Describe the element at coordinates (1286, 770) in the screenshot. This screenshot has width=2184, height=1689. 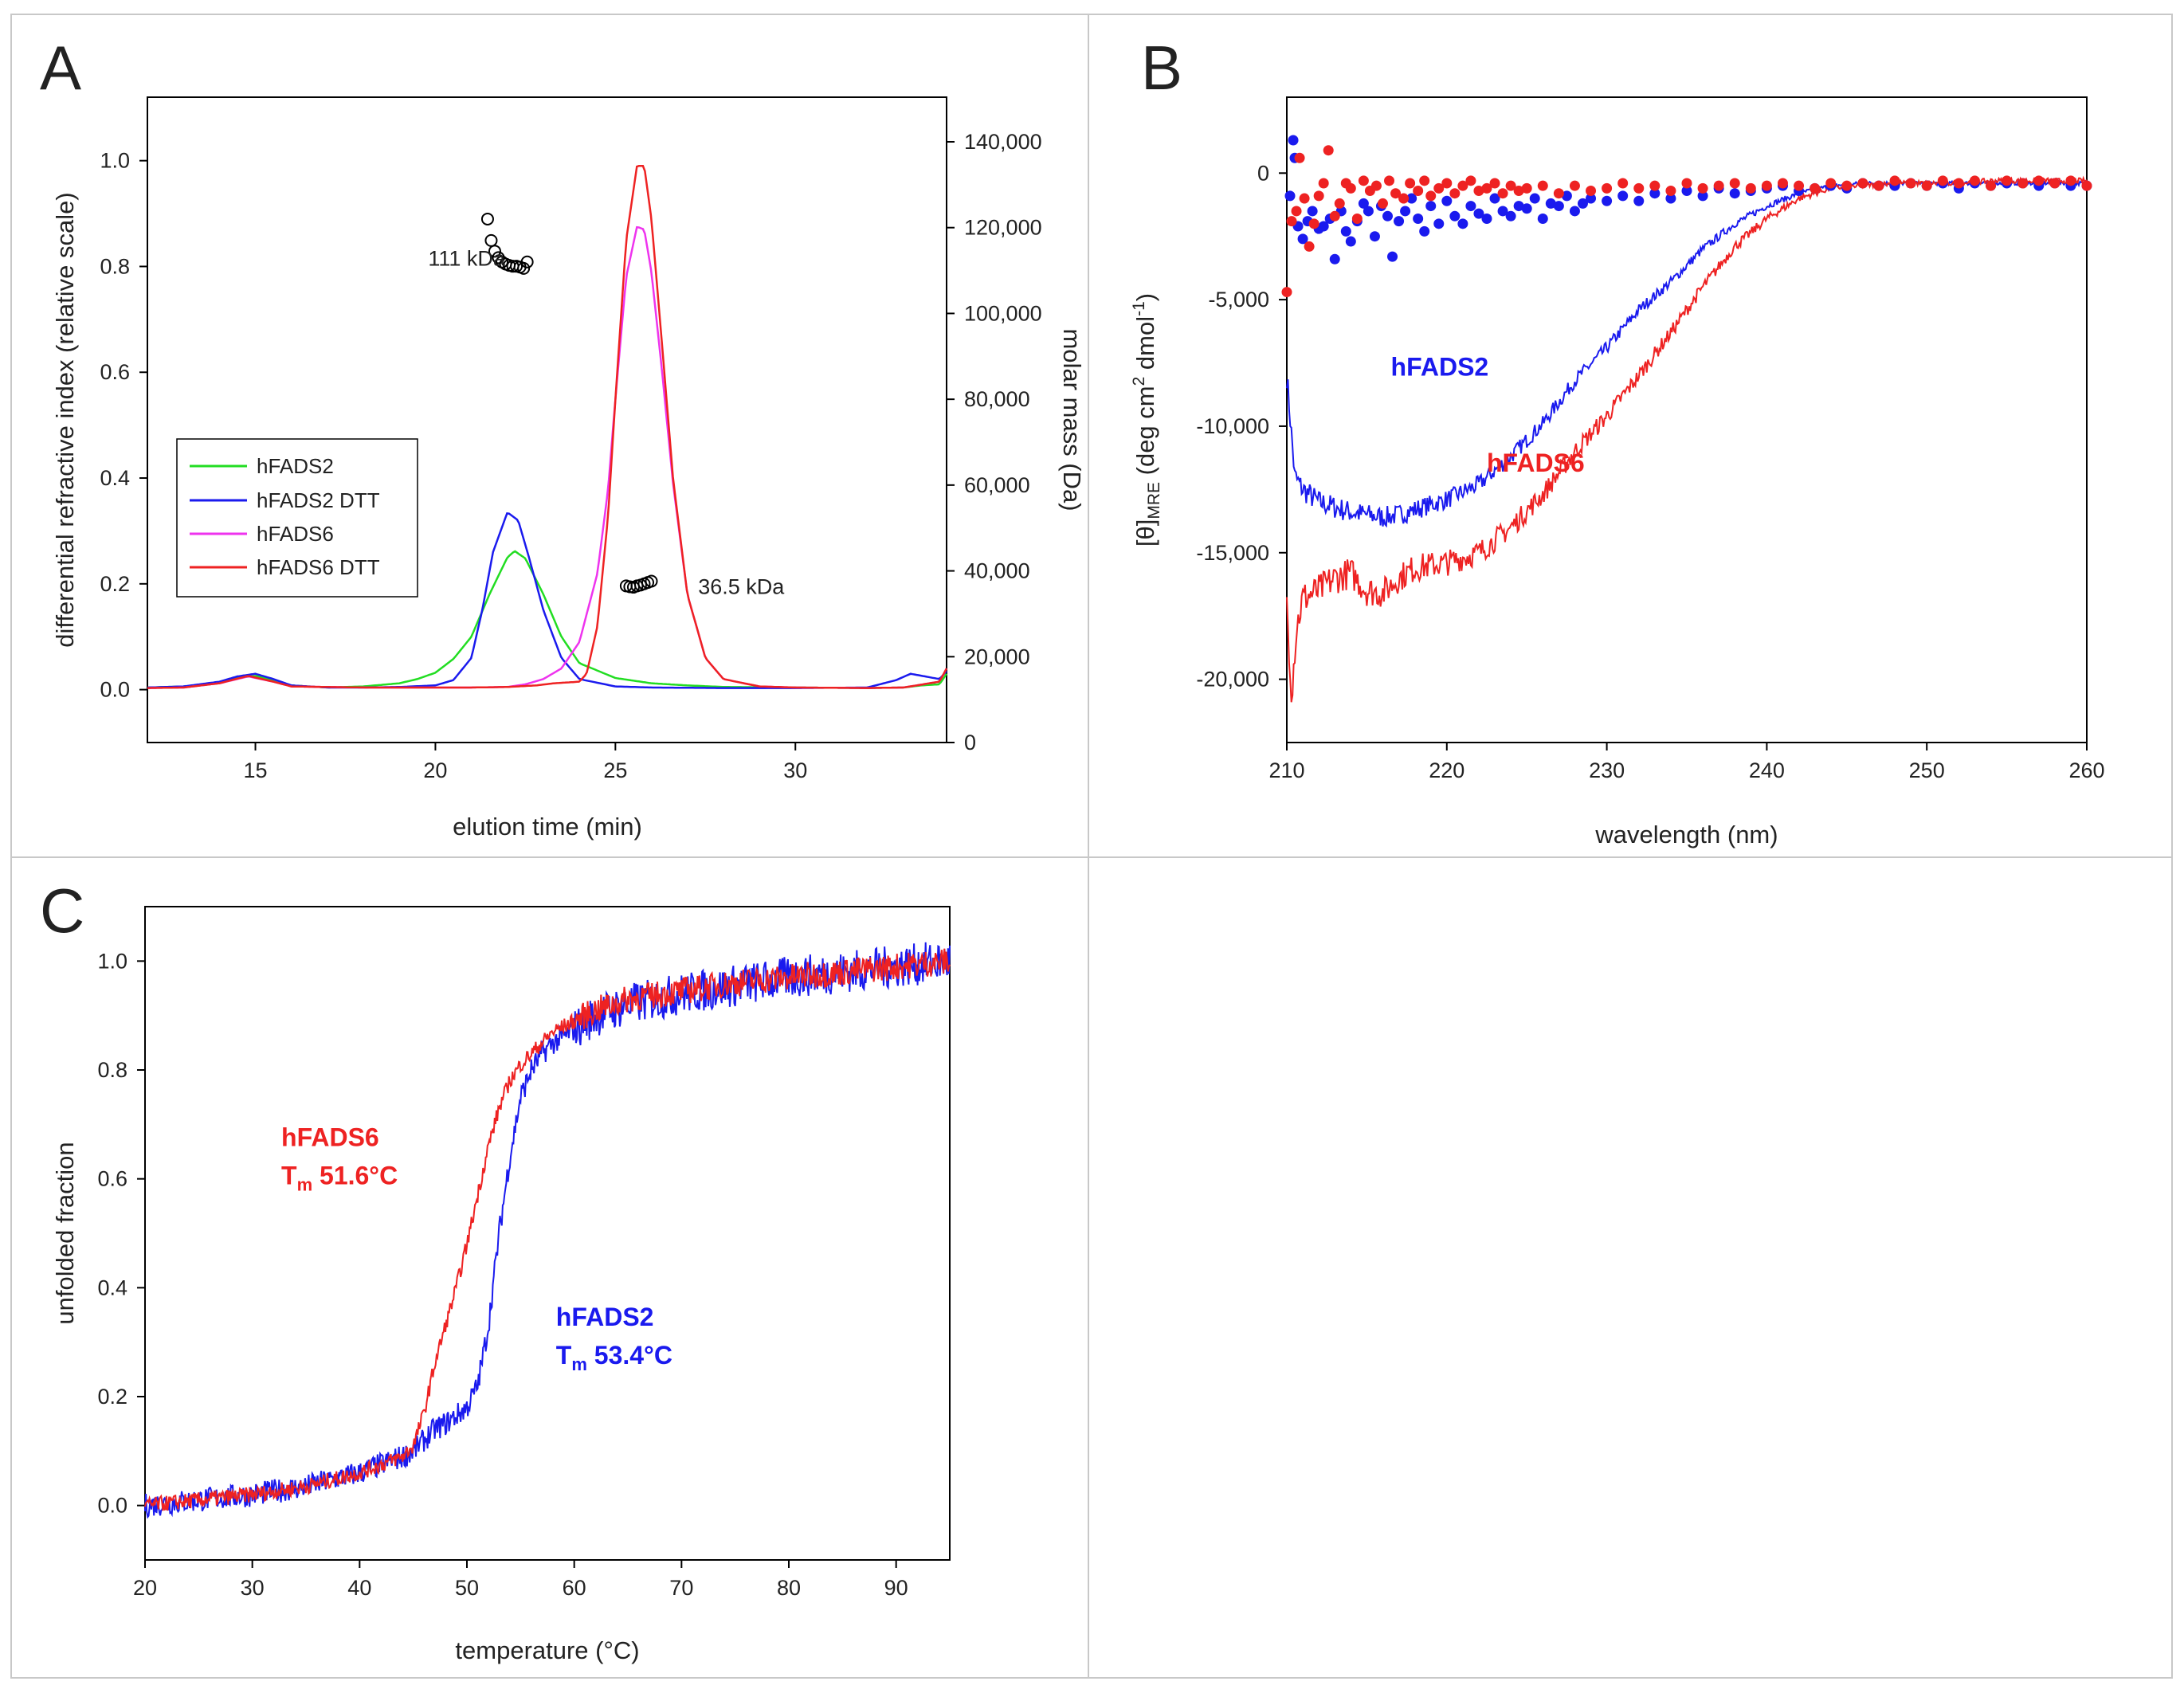
I see `x-tick-label: 210` at that location.